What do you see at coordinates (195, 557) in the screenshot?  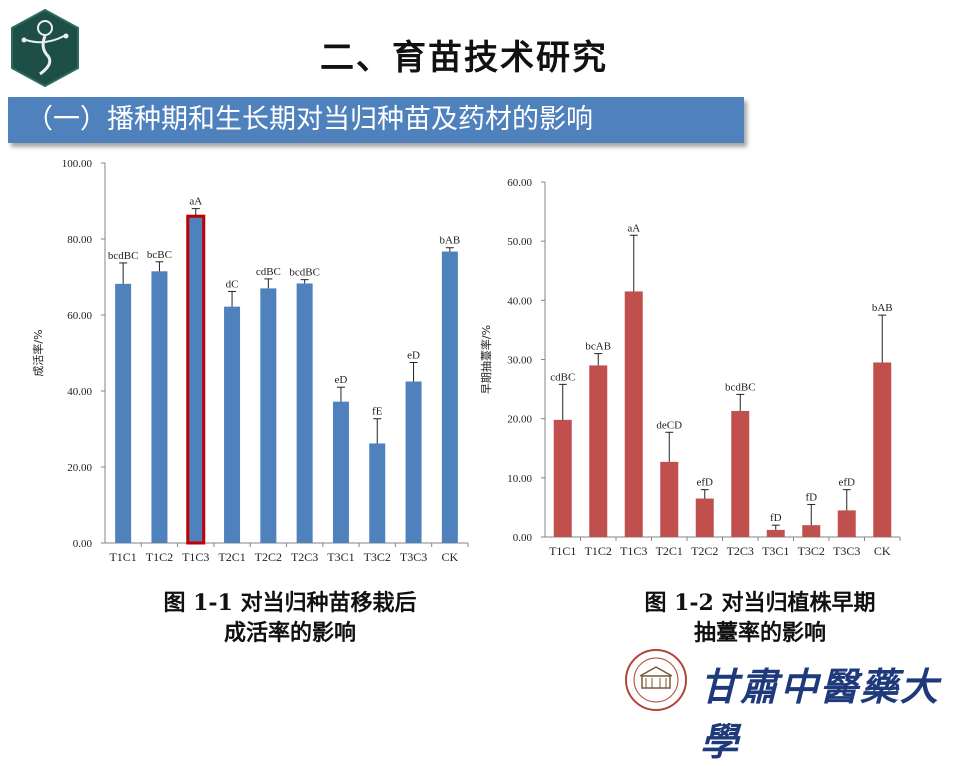 I see `chart1-category-label: T1C3` at bounding box center [195, 557].